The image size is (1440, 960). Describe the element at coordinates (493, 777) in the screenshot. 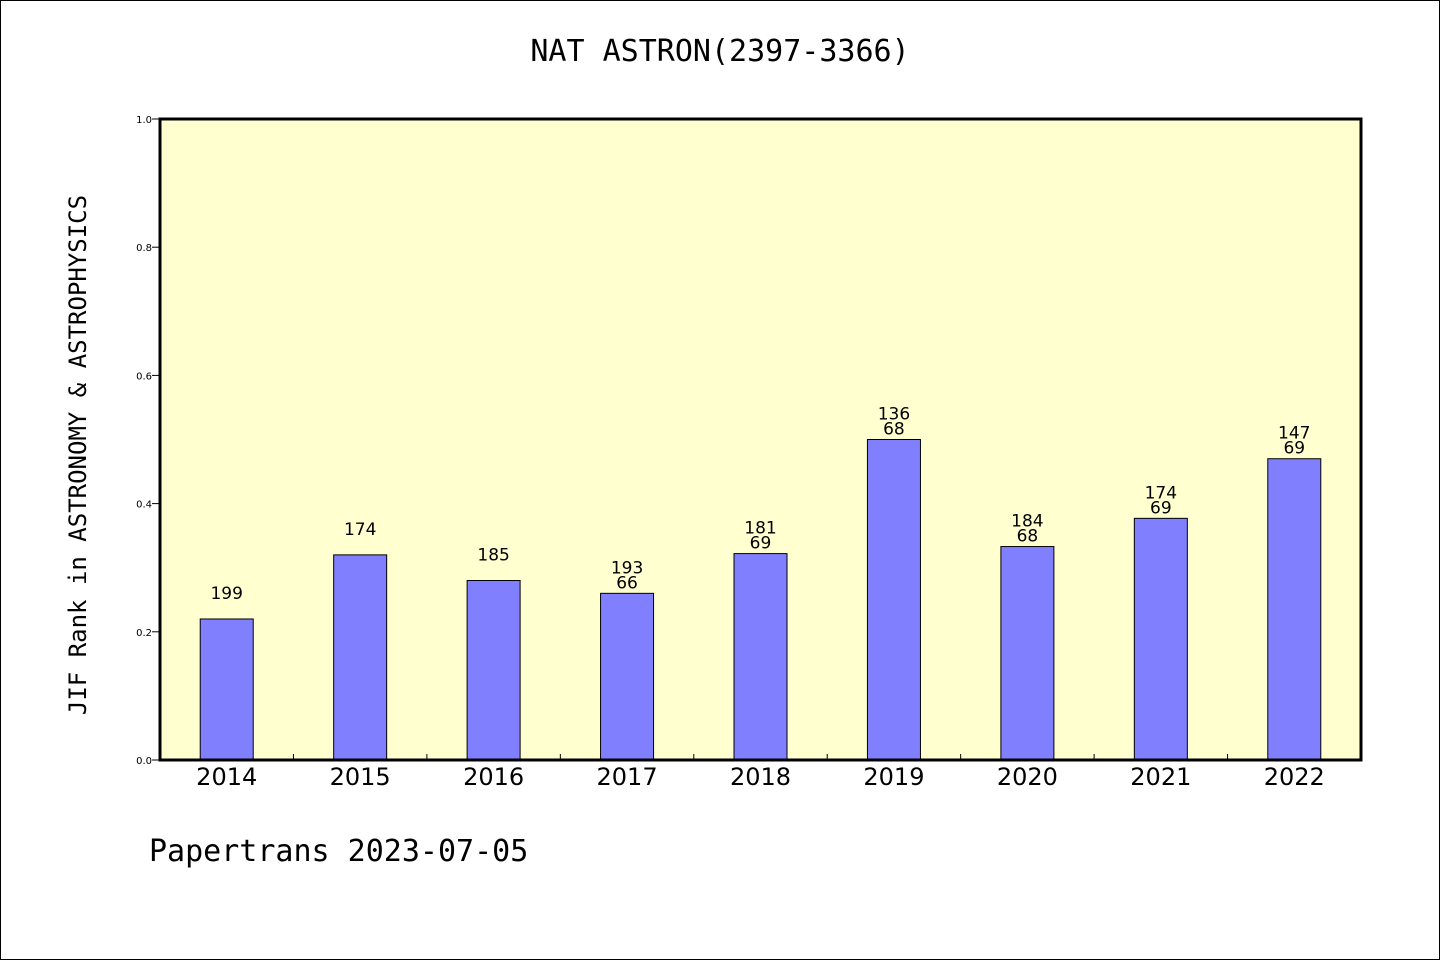

I see `x-tick-label: 2016` at that location.